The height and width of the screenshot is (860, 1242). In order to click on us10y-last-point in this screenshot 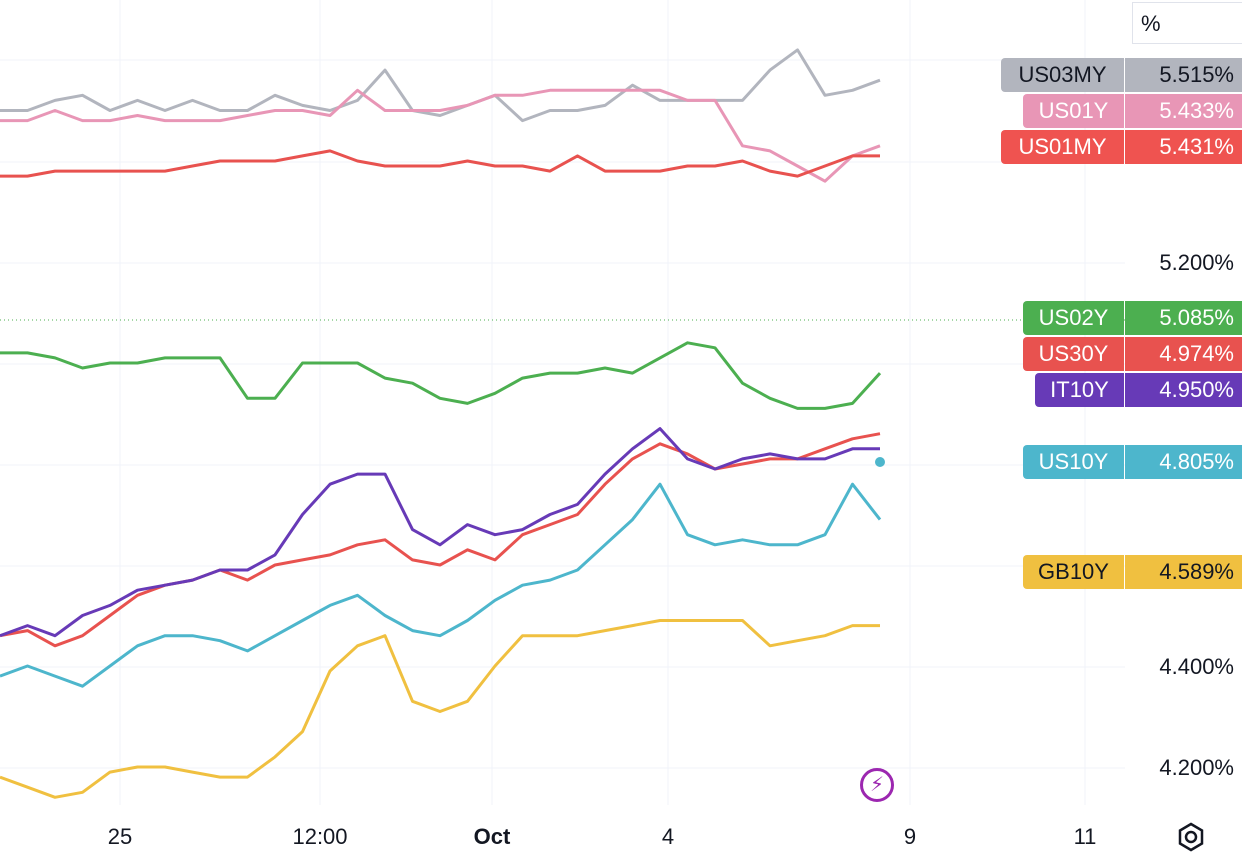, I will do `click(880, 462)`.